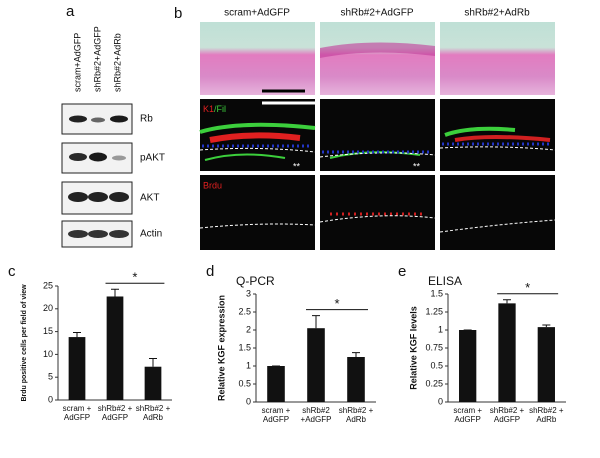 The height and width of the screenshot is (458, 600). Describe the element at coordinates (434, 383) in the screenshot. I see `y-tick-label: 0.25` at that location.